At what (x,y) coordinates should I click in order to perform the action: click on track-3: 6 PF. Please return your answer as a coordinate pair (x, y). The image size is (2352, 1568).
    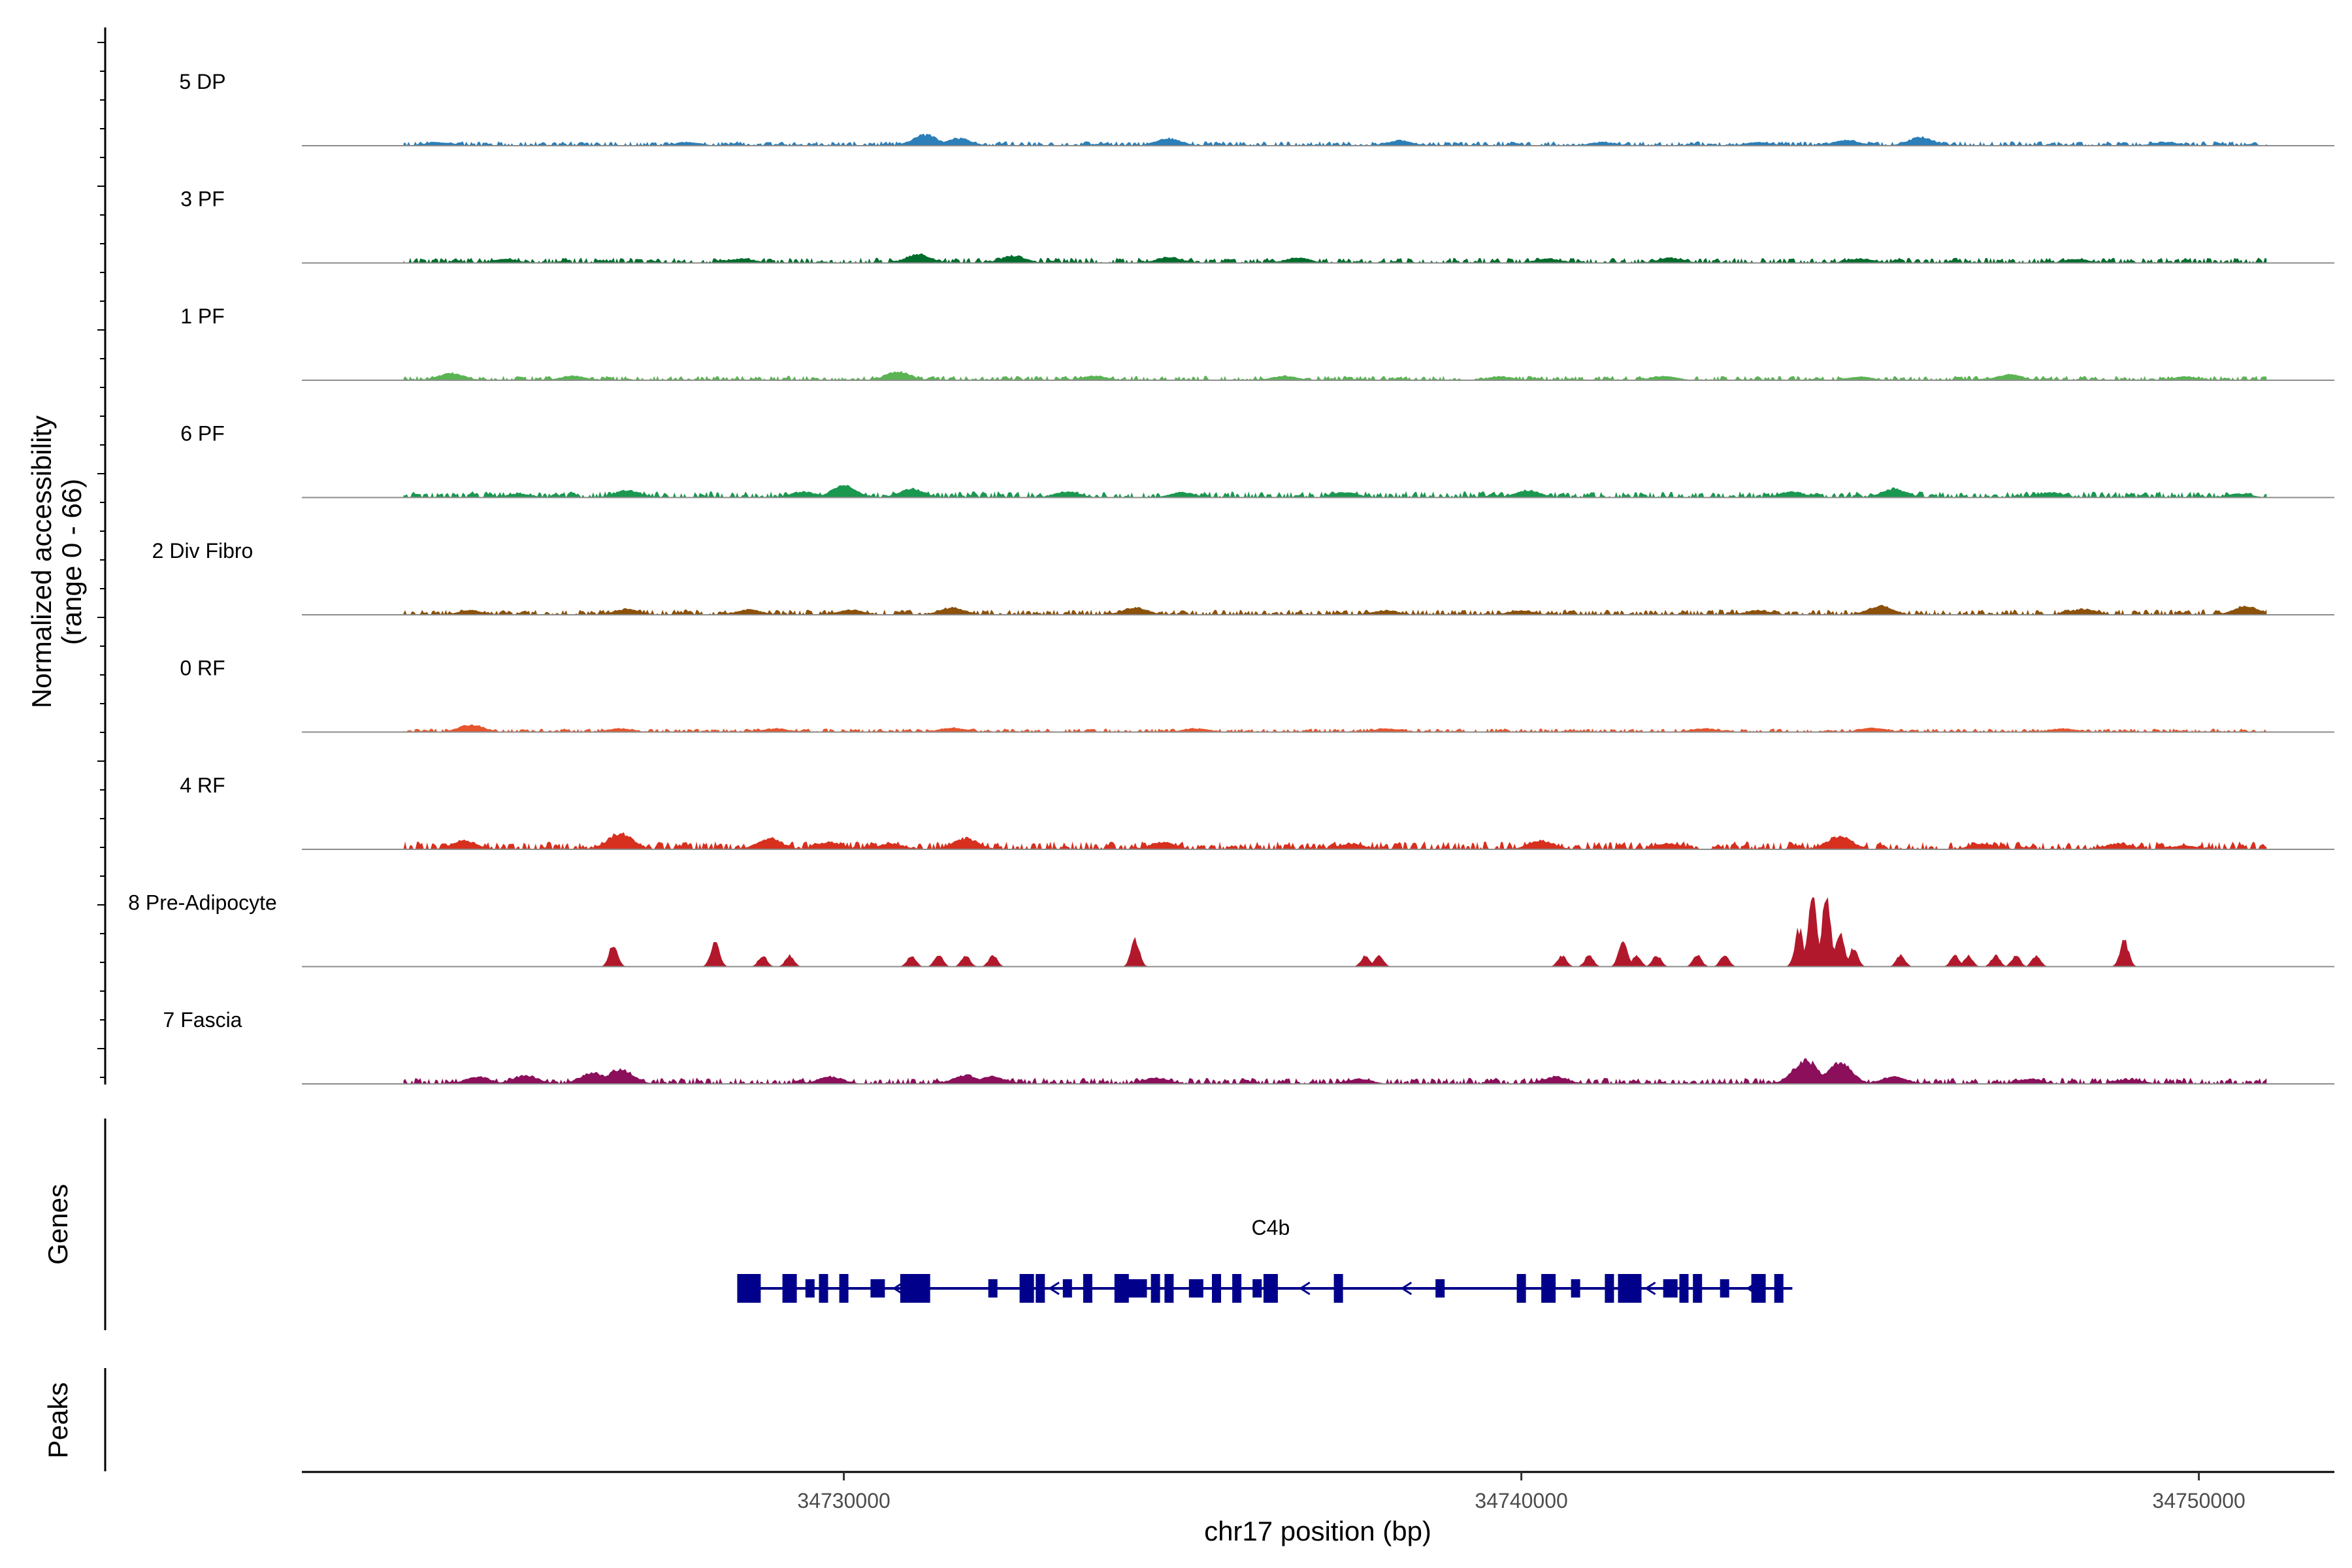
    Looking at the image, I should click on (1257, 460).